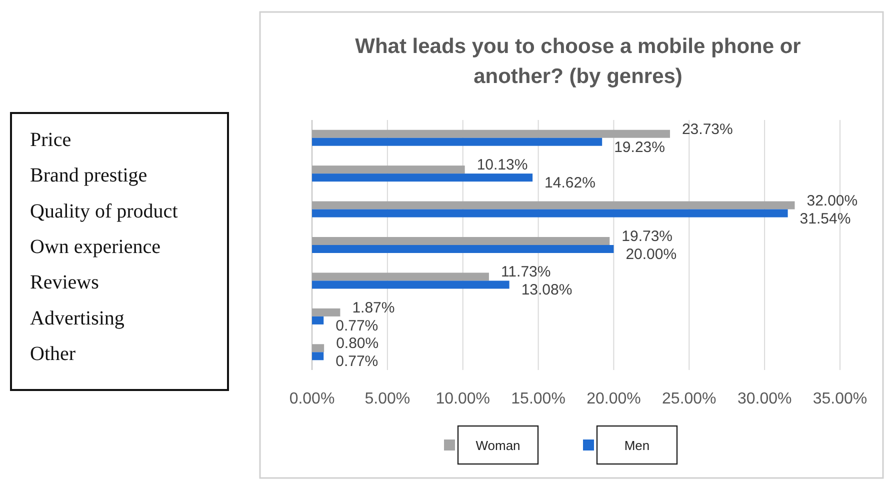  I want to click on x-tick-label: 25.00%, so click(689, 399).